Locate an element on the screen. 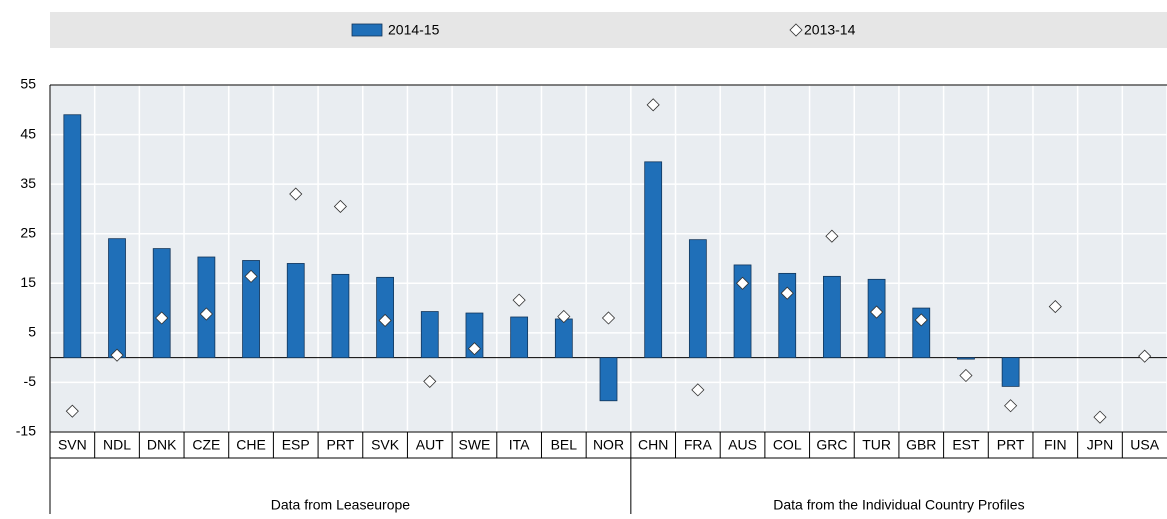 The image size is (1167, 519). x-tick-label: CHE is located at coordinates (251, 445).